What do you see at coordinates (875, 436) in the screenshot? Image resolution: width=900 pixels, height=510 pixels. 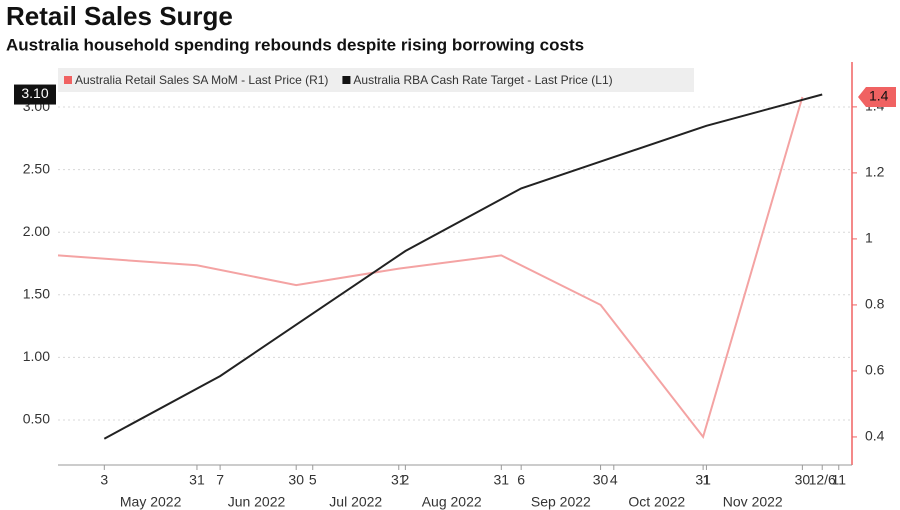 I see `y2-tick-label: 0.4` at bounding box center [875, 436].